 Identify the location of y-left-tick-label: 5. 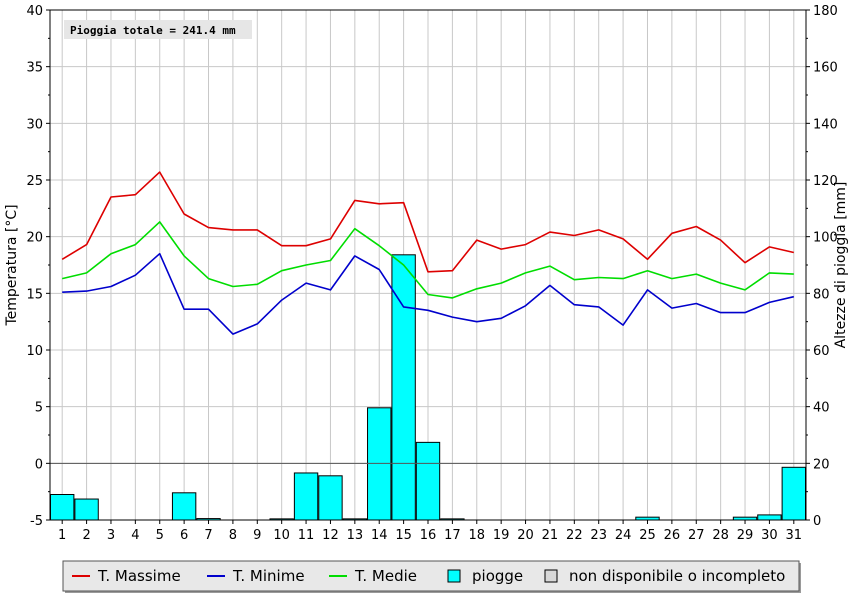
(39, 408).